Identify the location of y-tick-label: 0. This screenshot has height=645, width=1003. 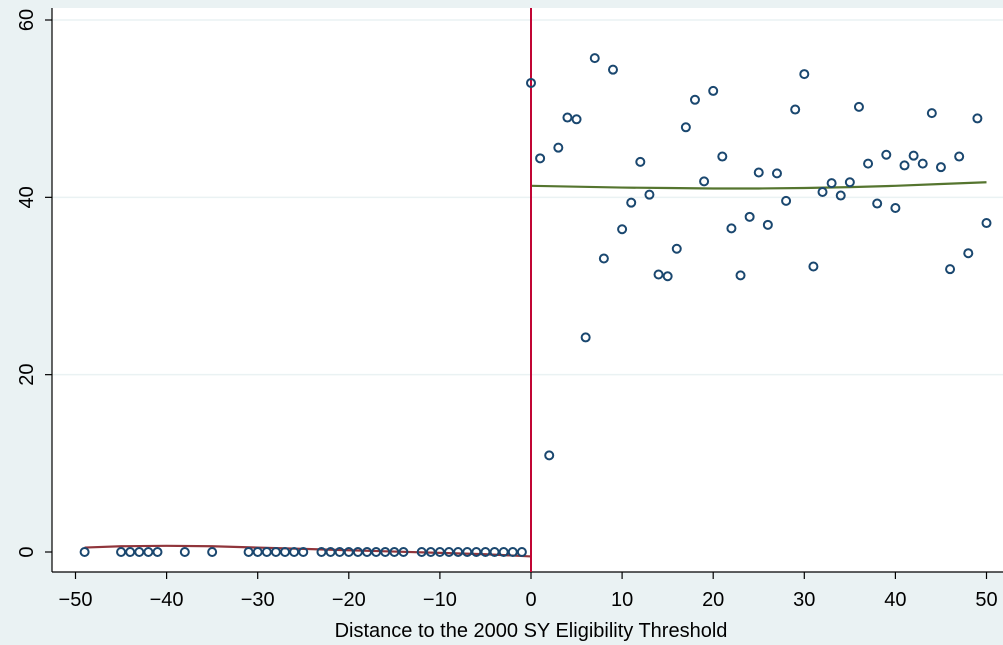
(27, 551).